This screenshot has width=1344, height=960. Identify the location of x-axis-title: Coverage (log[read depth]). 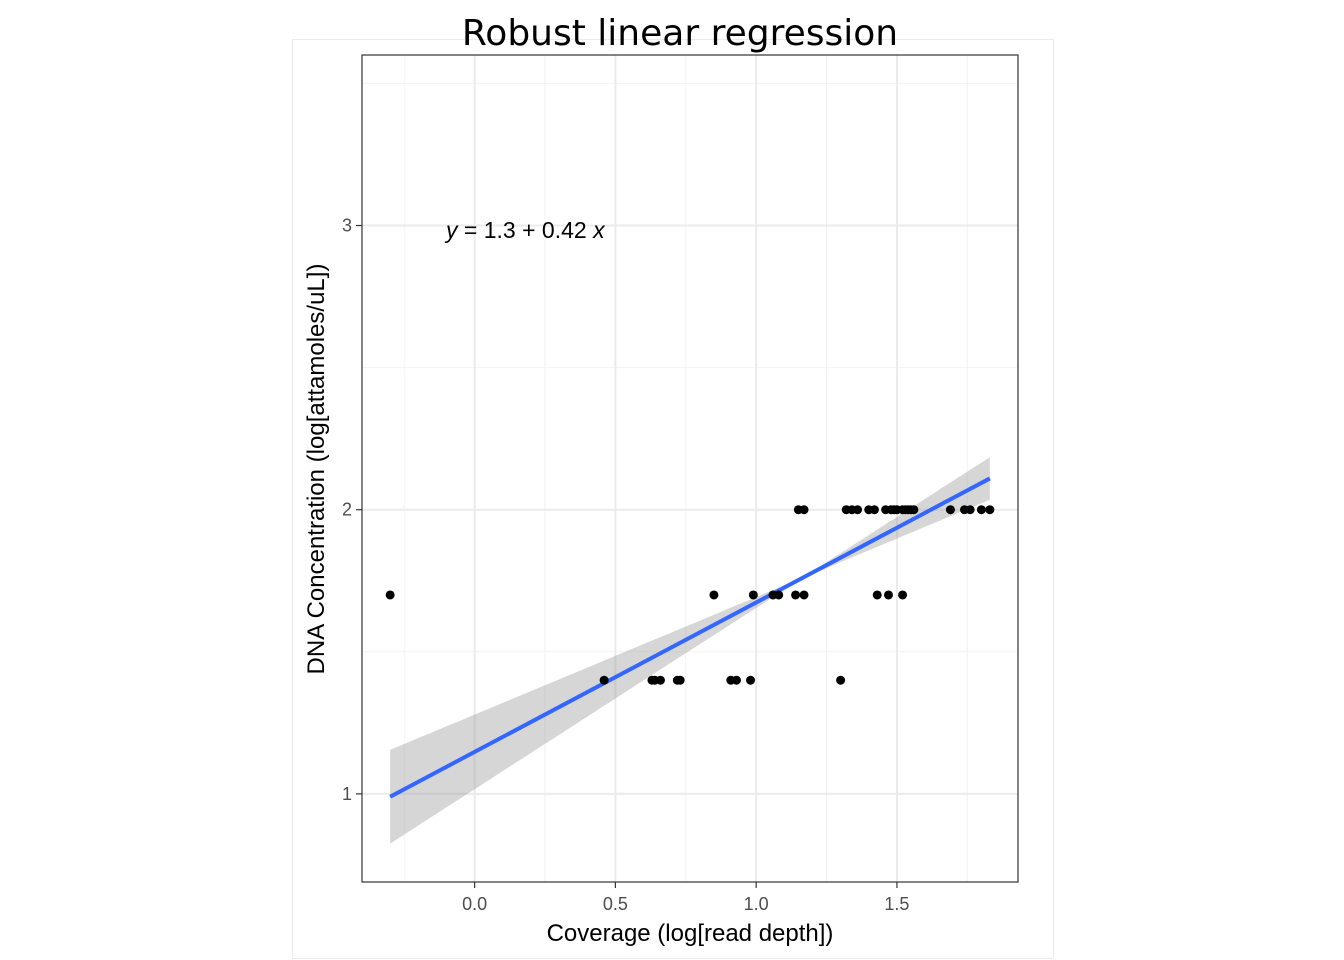
(690, 933).